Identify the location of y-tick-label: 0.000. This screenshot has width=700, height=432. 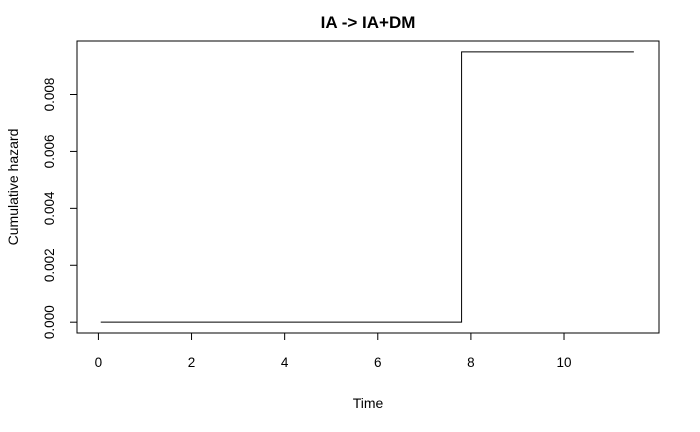
(49, 322).